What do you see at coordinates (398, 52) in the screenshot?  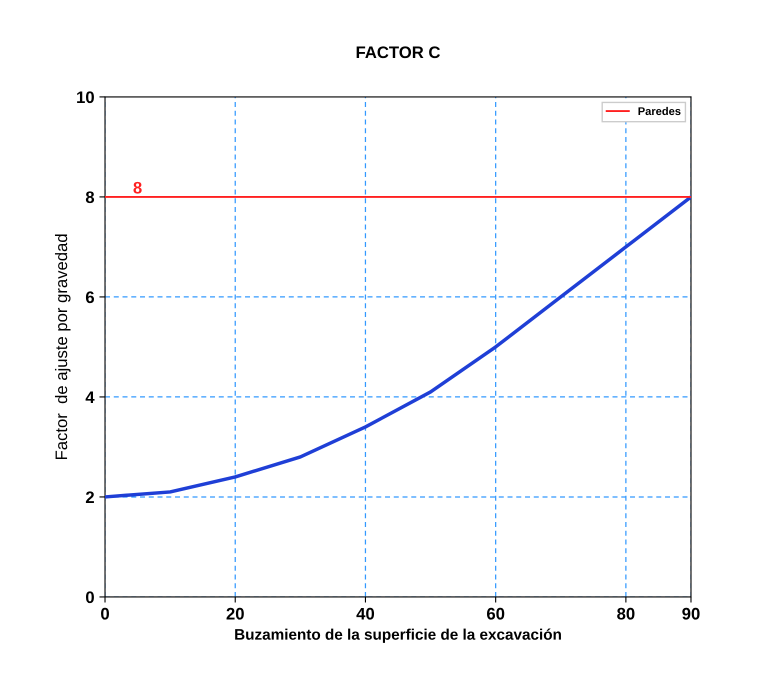 I see `chart-title: FACTOR C` at bounding box center [398, 52].